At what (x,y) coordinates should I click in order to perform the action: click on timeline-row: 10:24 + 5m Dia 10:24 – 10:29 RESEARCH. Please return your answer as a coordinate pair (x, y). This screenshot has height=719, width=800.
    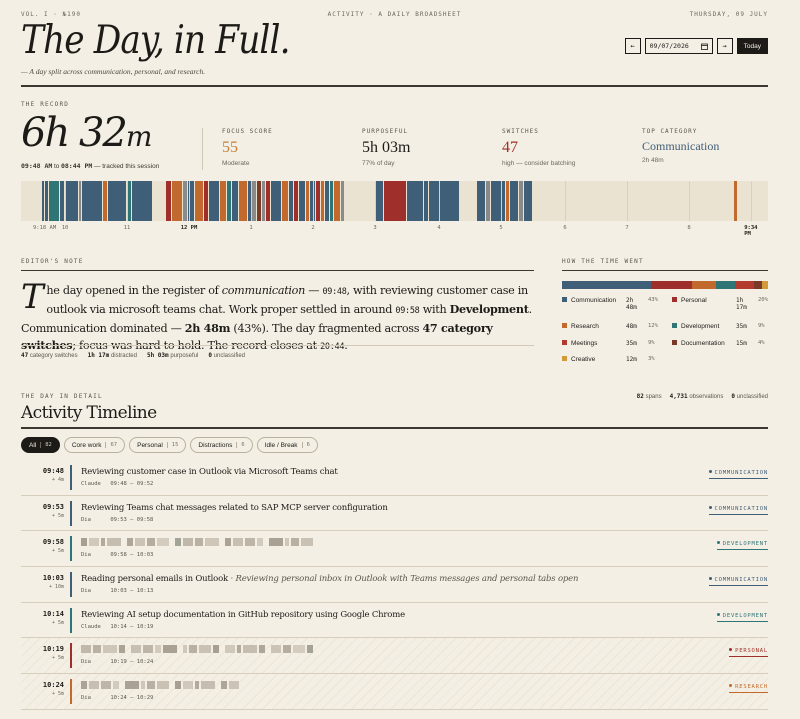
    Looking at the image, I should click on (394, 692).